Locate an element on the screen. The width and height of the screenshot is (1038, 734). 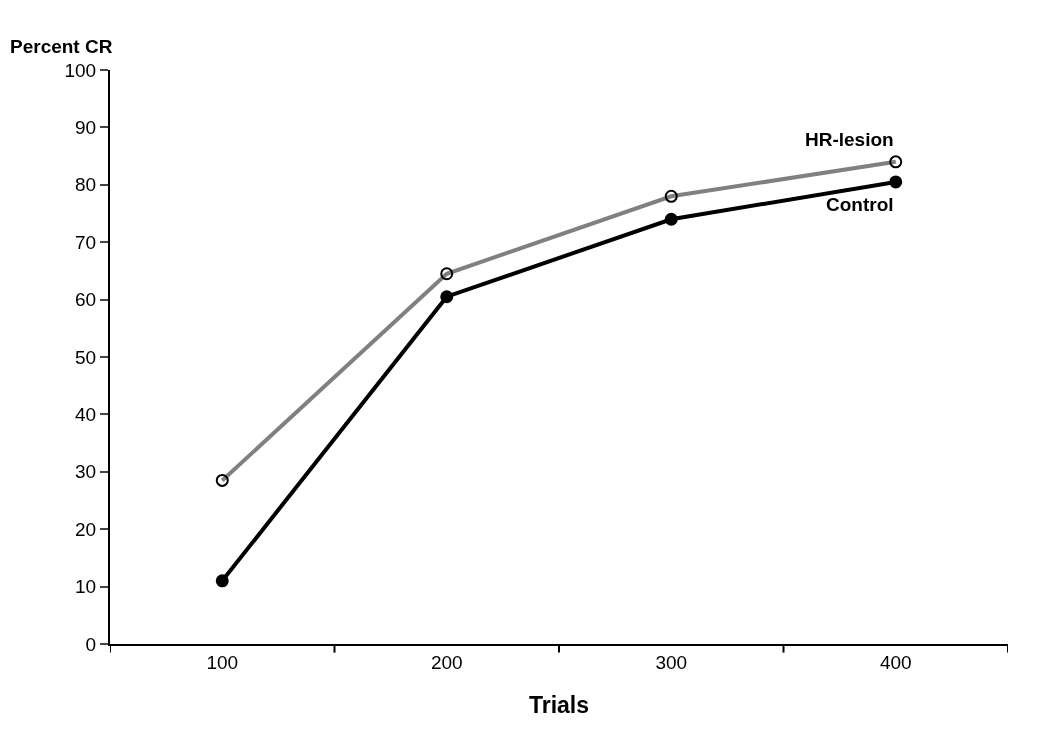
y-tick-label: 90 is located at coordinates (86, 128).